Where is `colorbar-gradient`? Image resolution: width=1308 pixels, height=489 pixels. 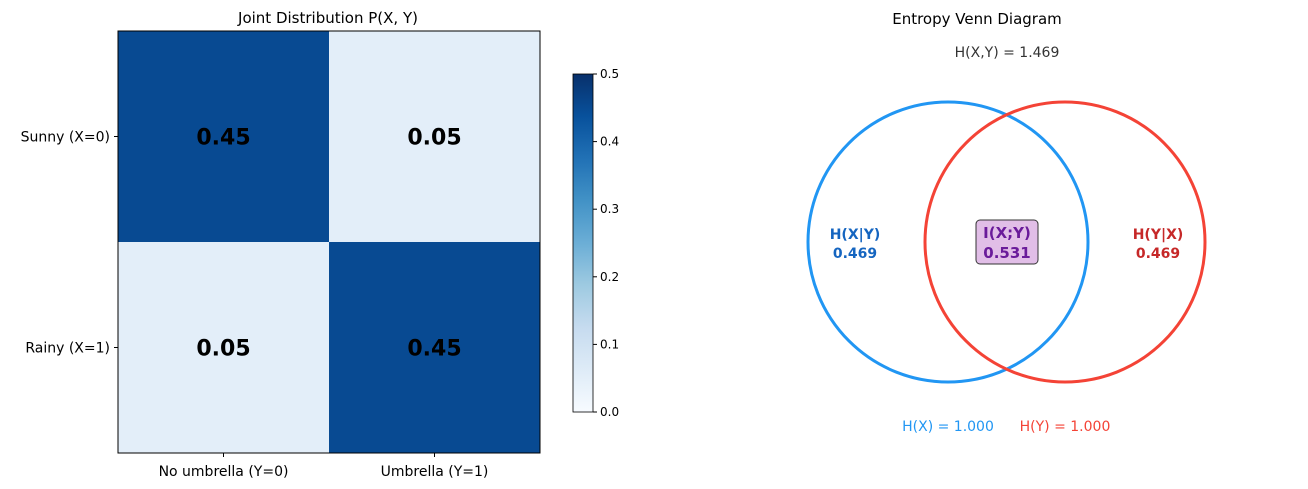 colorbar-gradient is located at coordinates (583, 243).